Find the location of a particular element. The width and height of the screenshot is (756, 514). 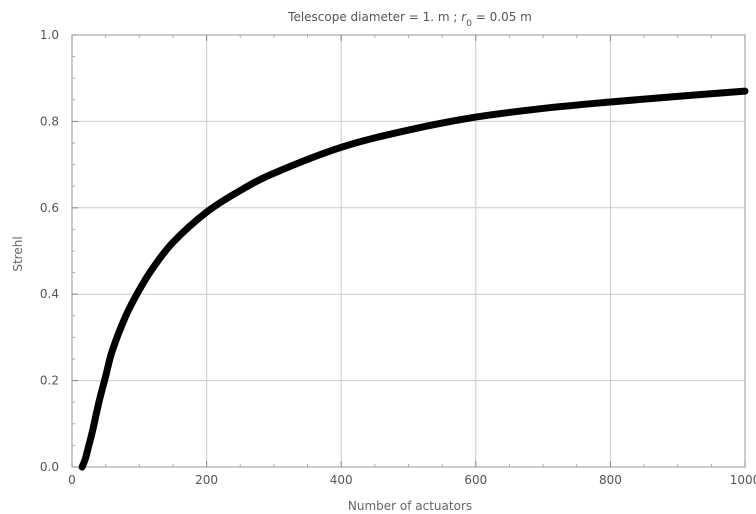

y-tick-label: 1.0 is located at coordinates (49, 35).